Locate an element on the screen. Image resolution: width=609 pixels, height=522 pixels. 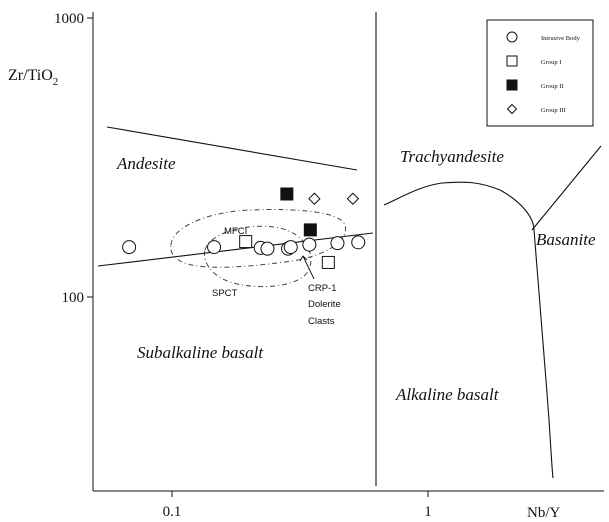
legend-label-intrusive-body: Intrusive Body is located at coordinates (561, 38).